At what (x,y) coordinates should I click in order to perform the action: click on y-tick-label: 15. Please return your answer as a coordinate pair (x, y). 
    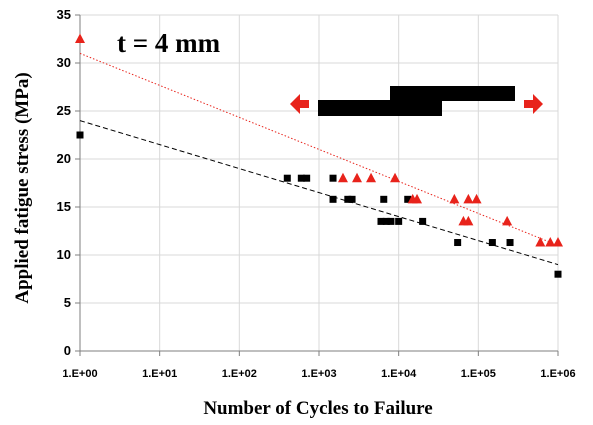
    Looking at the image, I should click on (64, 206).